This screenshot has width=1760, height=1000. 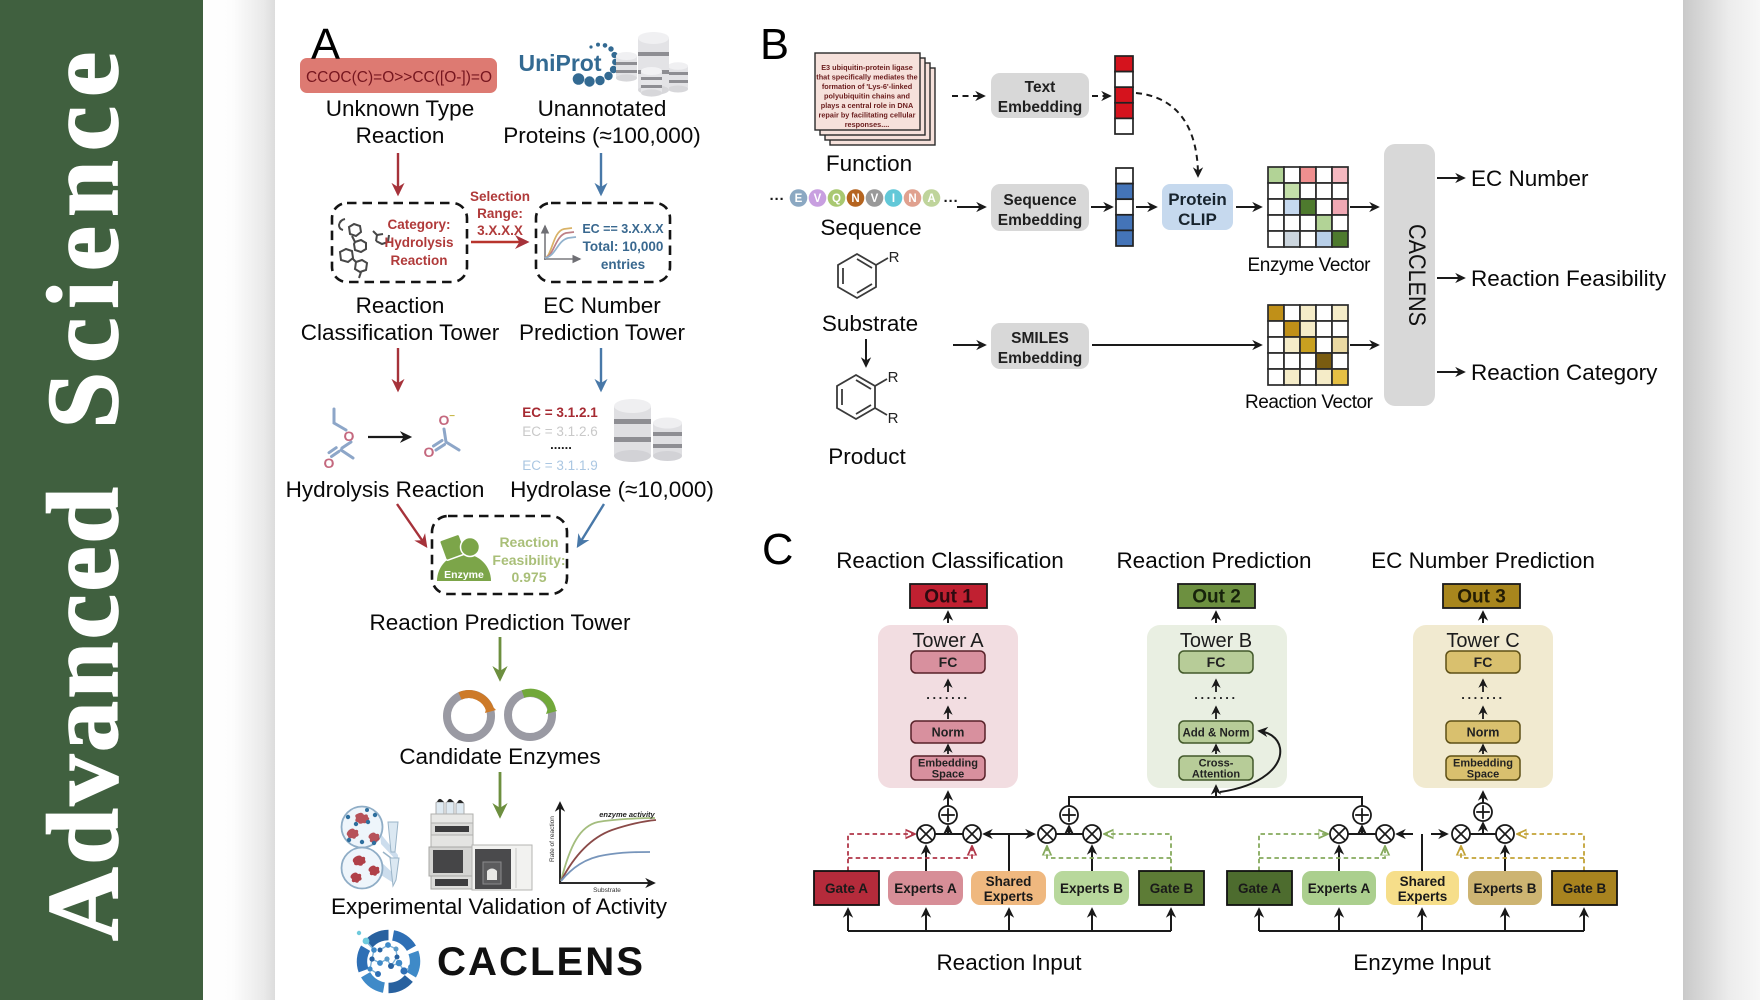 What do you see at coordinates (1216, 764) in the screenshot?
I see `svg-text: Cross-` at bounding box center [1216, 764].